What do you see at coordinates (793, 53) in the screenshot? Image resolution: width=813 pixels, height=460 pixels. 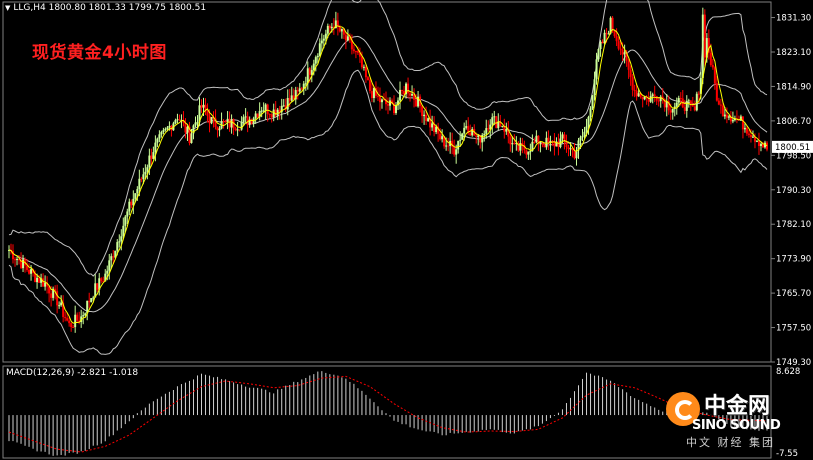 I see `y-tick-label: 1823.10` at bounding box center [793, 53].